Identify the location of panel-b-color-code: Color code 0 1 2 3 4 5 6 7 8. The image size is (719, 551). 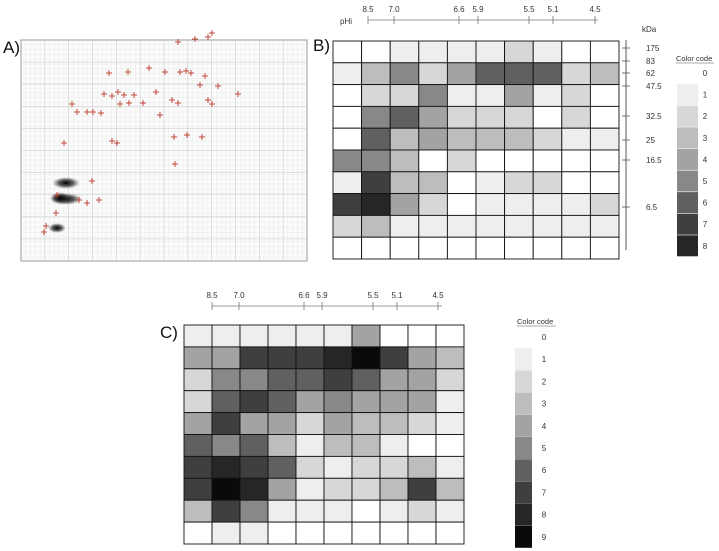
(695, 155).